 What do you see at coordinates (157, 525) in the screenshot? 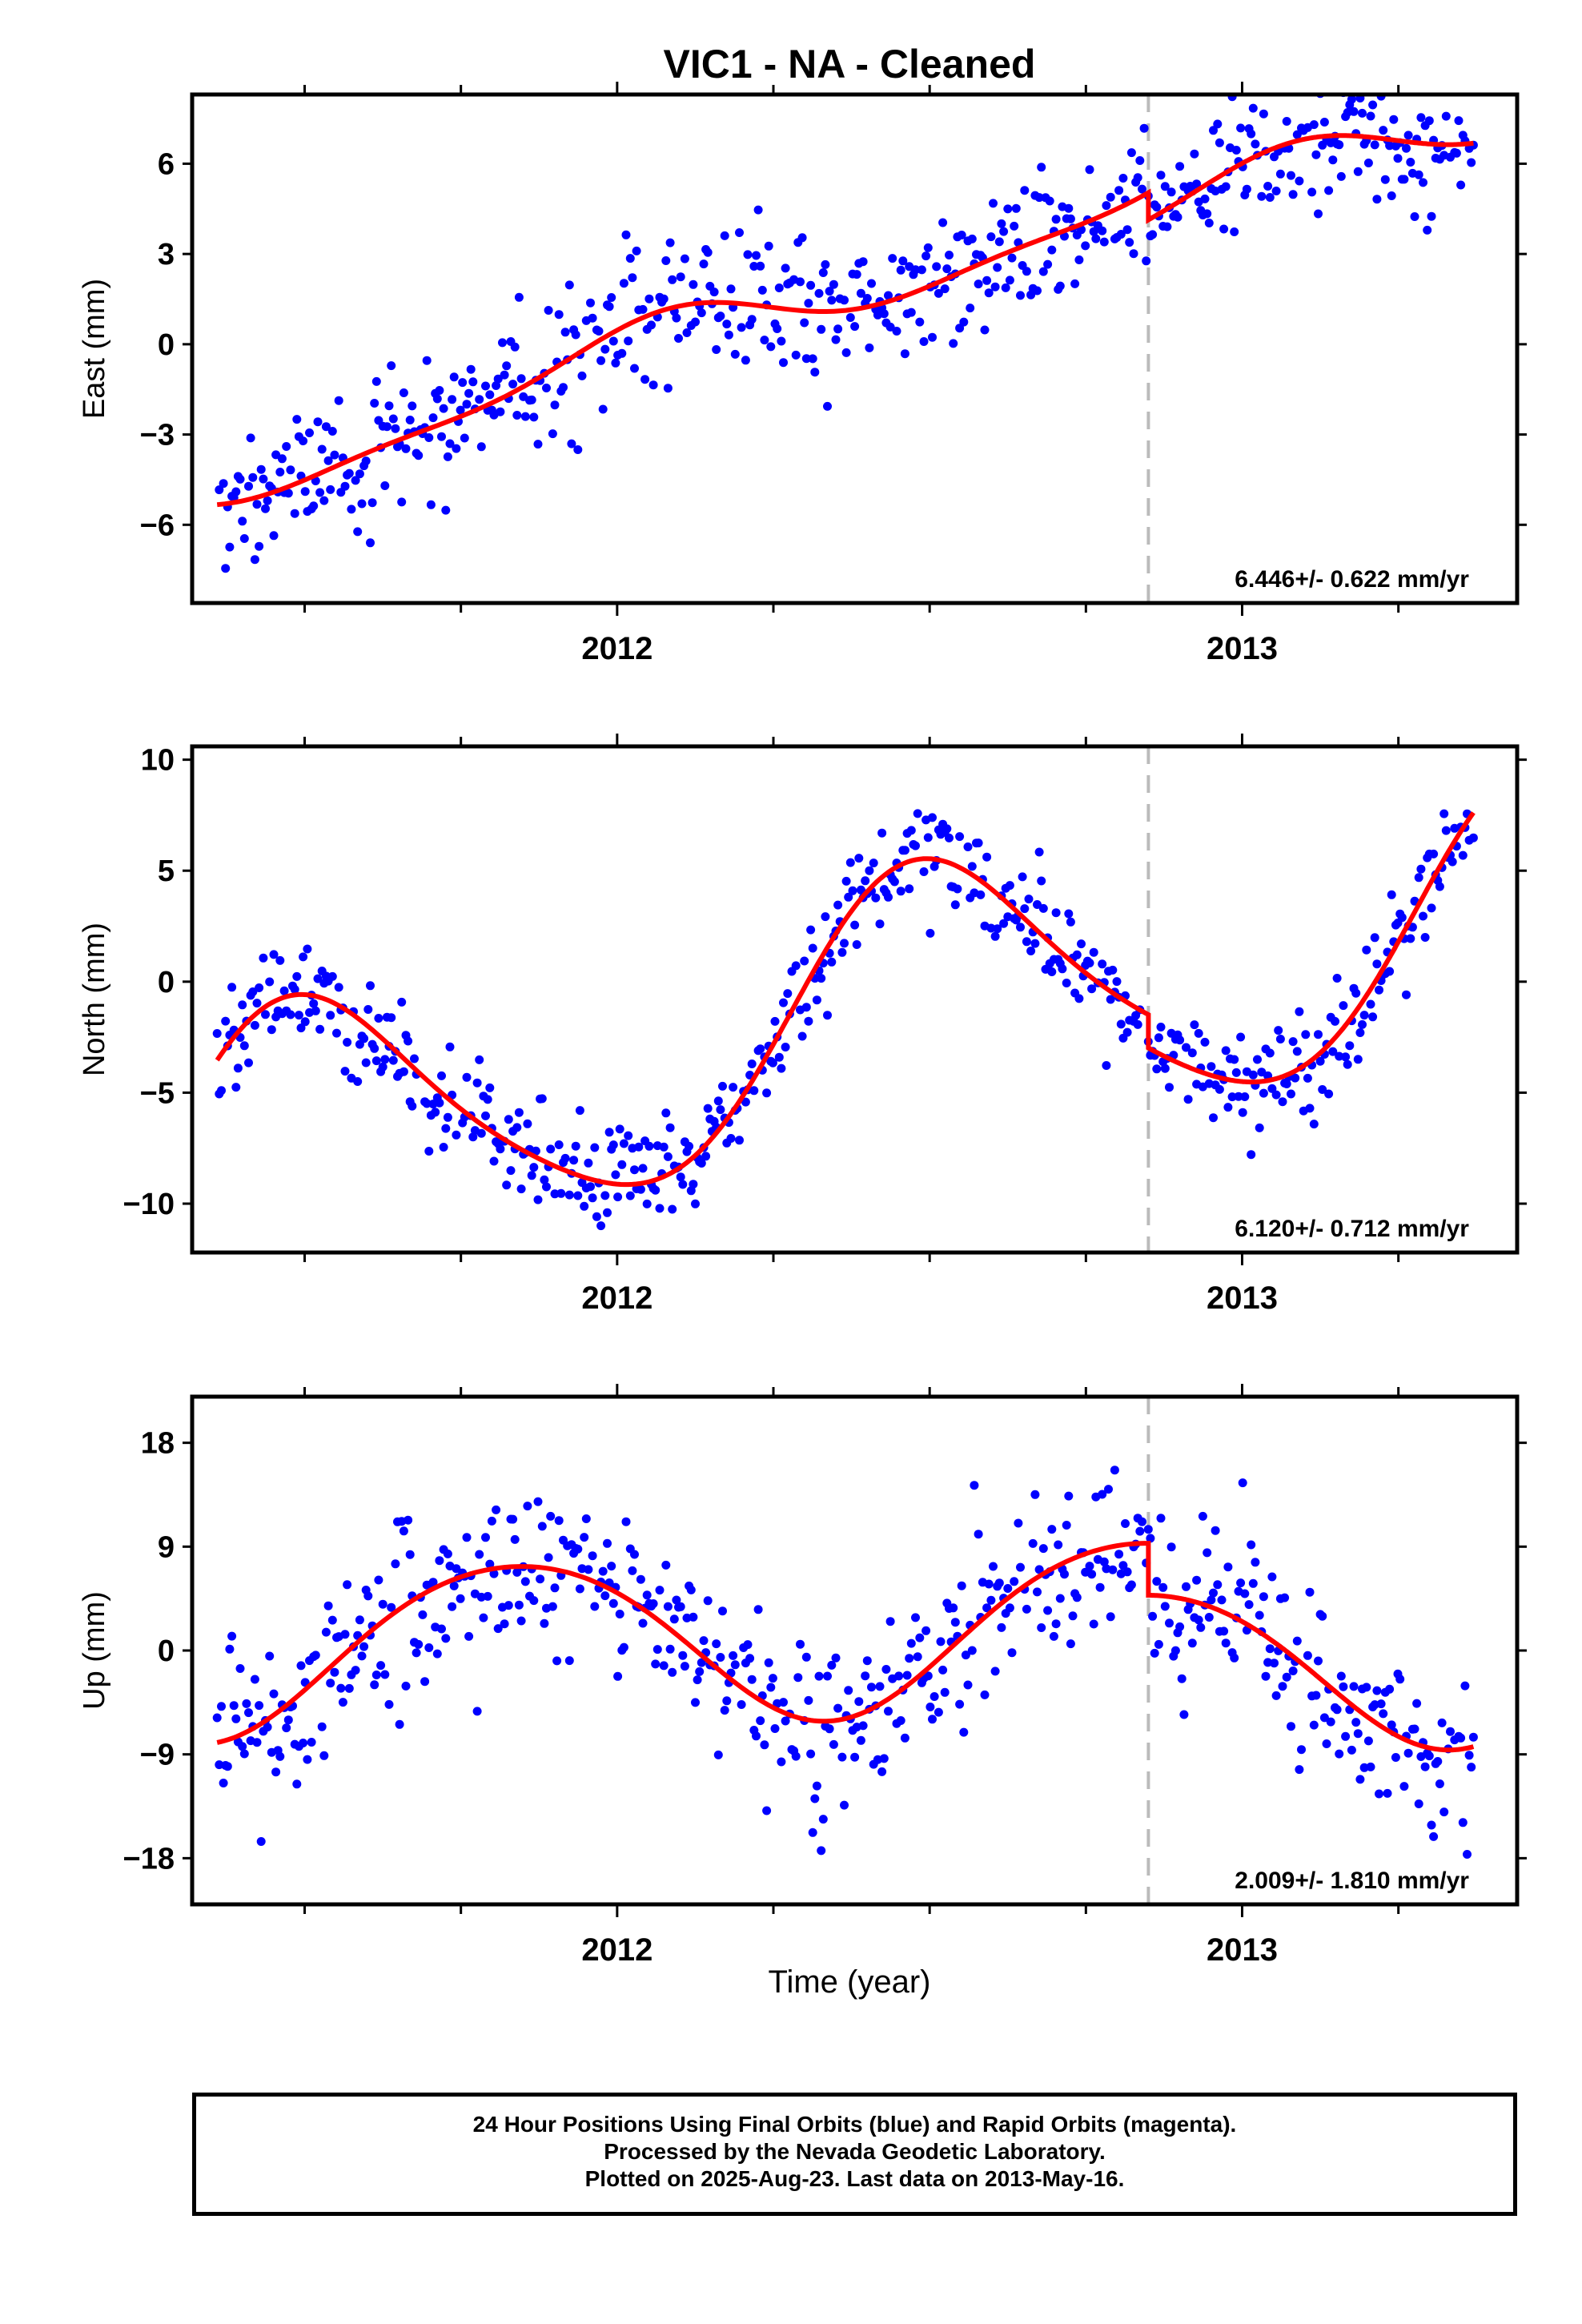
I see `y-tick-label: −6` at bounding box center [157, 525].